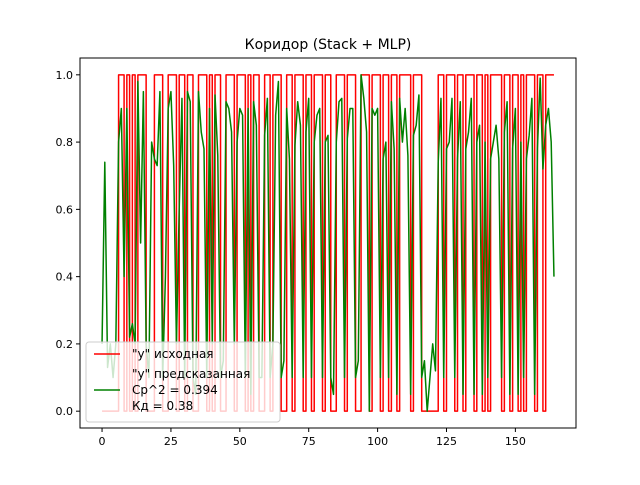 The height and width of the screenshot is (485, 640). I want to click on legend-box, so click(183, 382).